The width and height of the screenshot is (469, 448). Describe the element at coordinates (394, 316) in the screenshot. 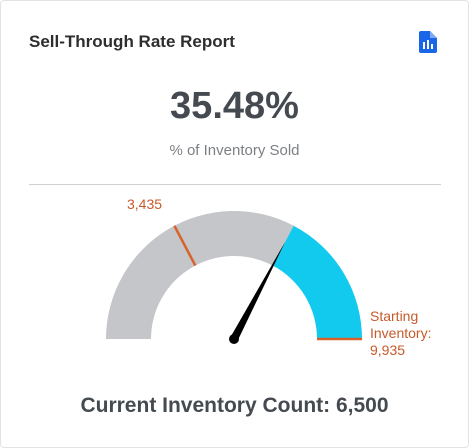

I see `starting-inventory-line1: Starting` at that location.